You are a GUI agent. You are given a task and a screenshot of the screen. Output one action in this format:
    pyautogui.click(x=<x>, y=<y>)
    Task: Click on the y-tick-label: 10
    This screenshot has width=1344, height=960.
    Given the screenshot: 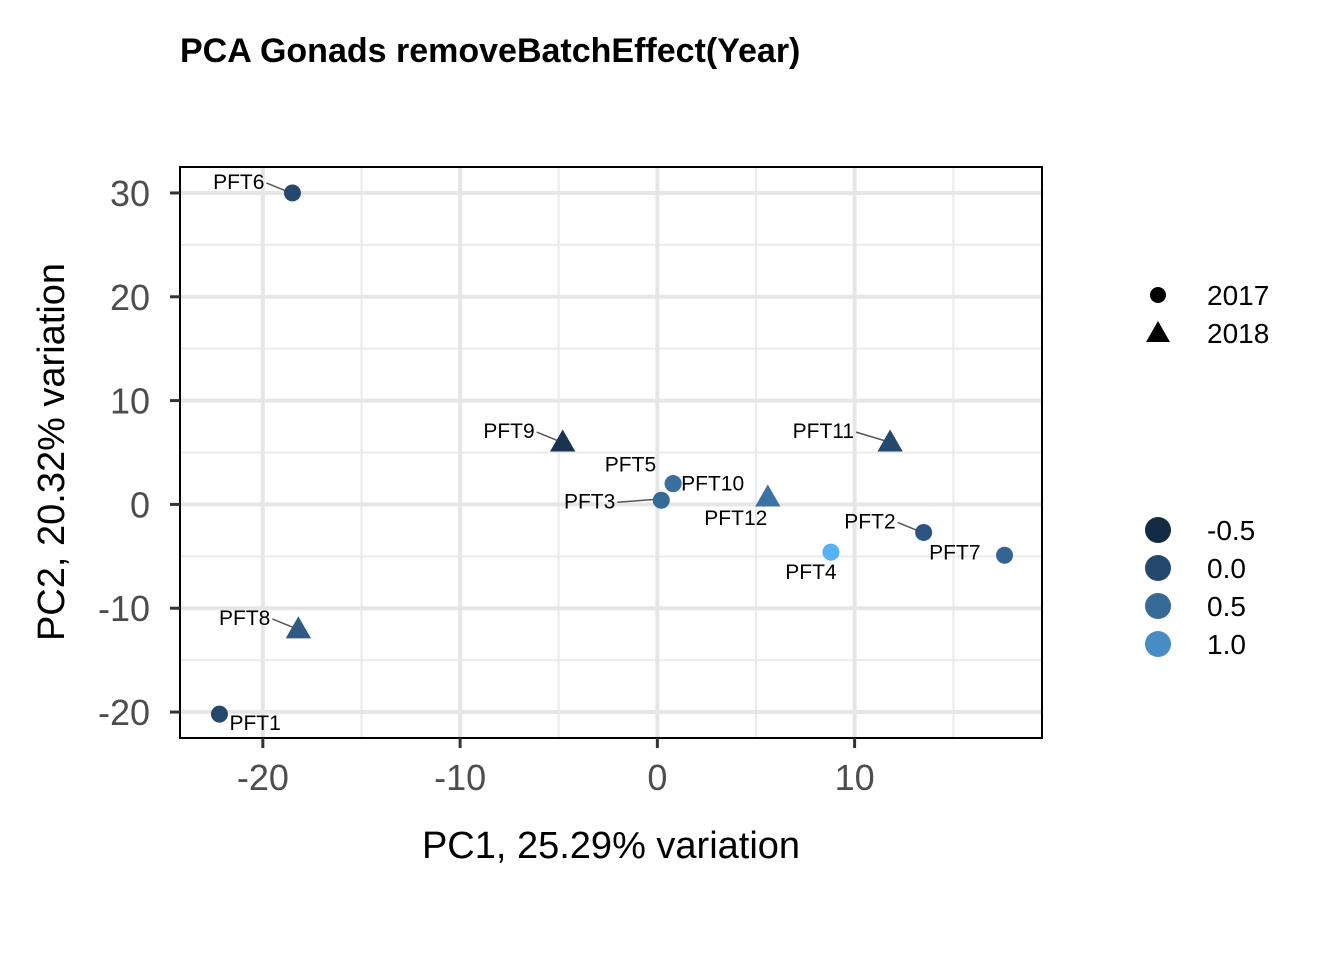 What is the action you would take?
    pyautogui.click(x=130, y=401)
    